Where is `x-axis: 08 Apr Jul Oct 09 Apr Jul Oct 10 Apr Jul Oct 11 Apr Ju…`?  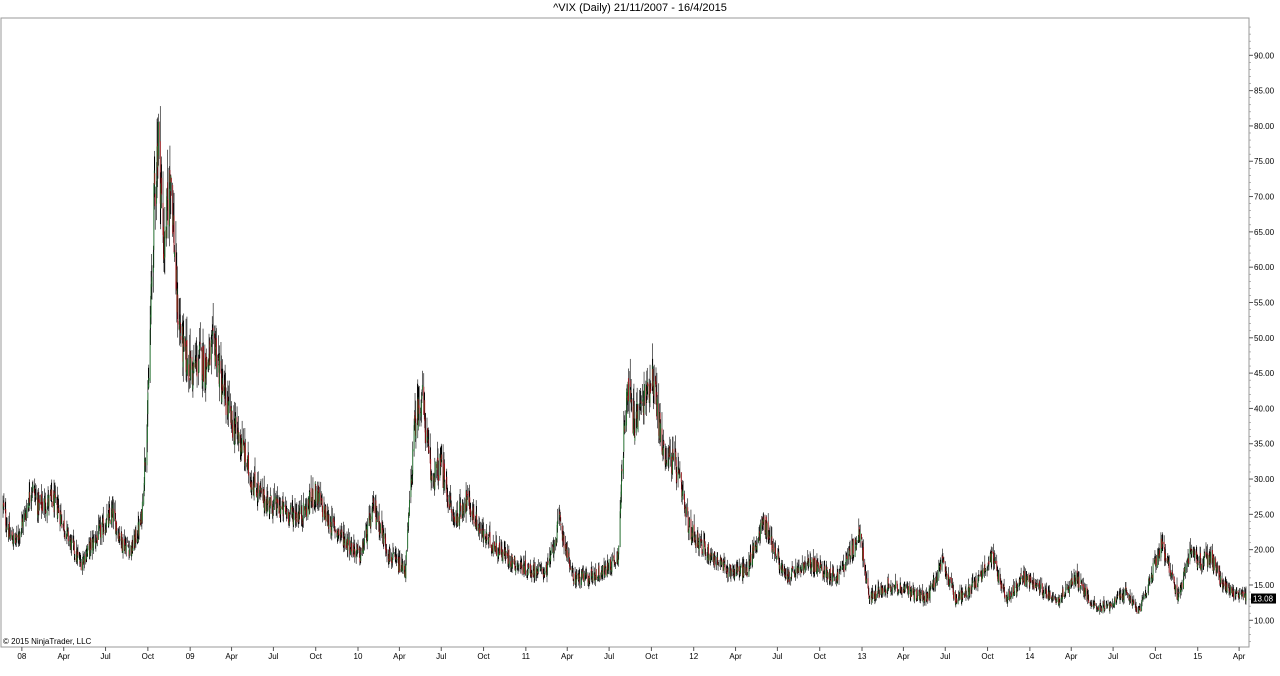
x-axis: 08 Apr Jul Oct 09 Apr Jul Oct 10 Apr Jul Oct 11 Apr Ju… is located at coordinates (631, 654).